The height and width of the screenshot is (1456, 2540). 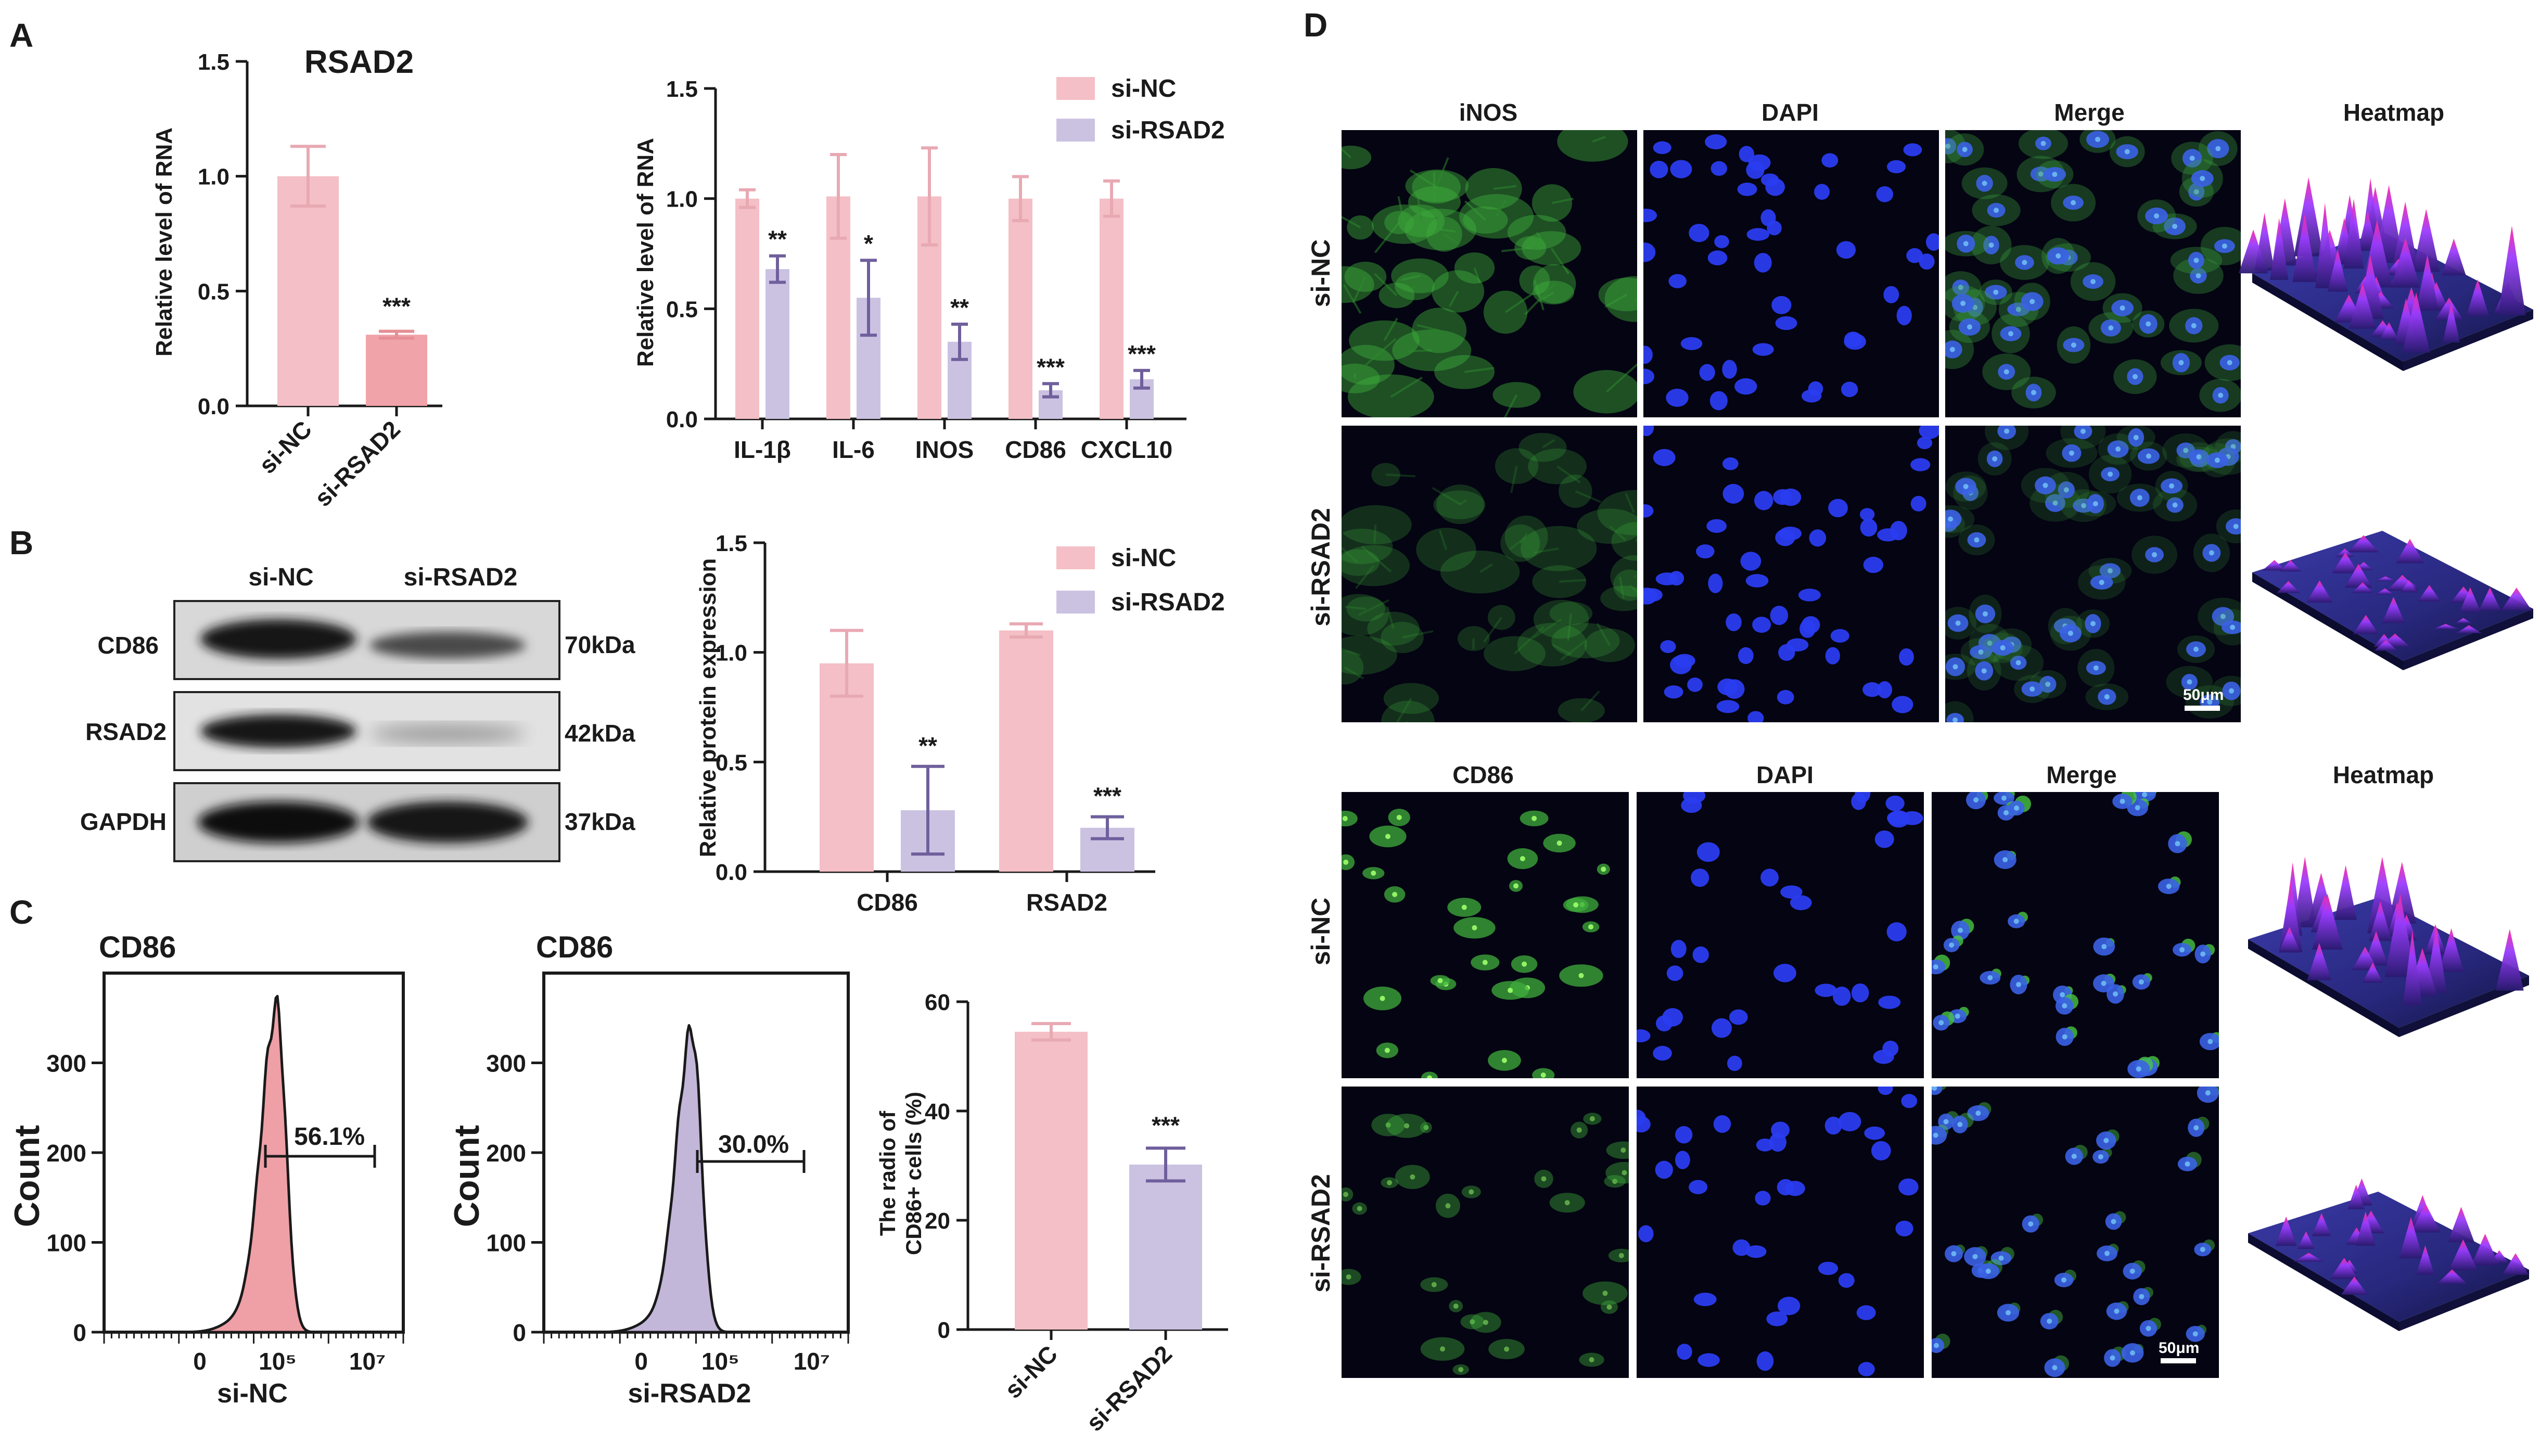 What do you see at coordinates (1140, 580) in the screenshot?
I see `chart-b2-legend: si-NC si-RSAD2` at bounding box center [1140, 580].